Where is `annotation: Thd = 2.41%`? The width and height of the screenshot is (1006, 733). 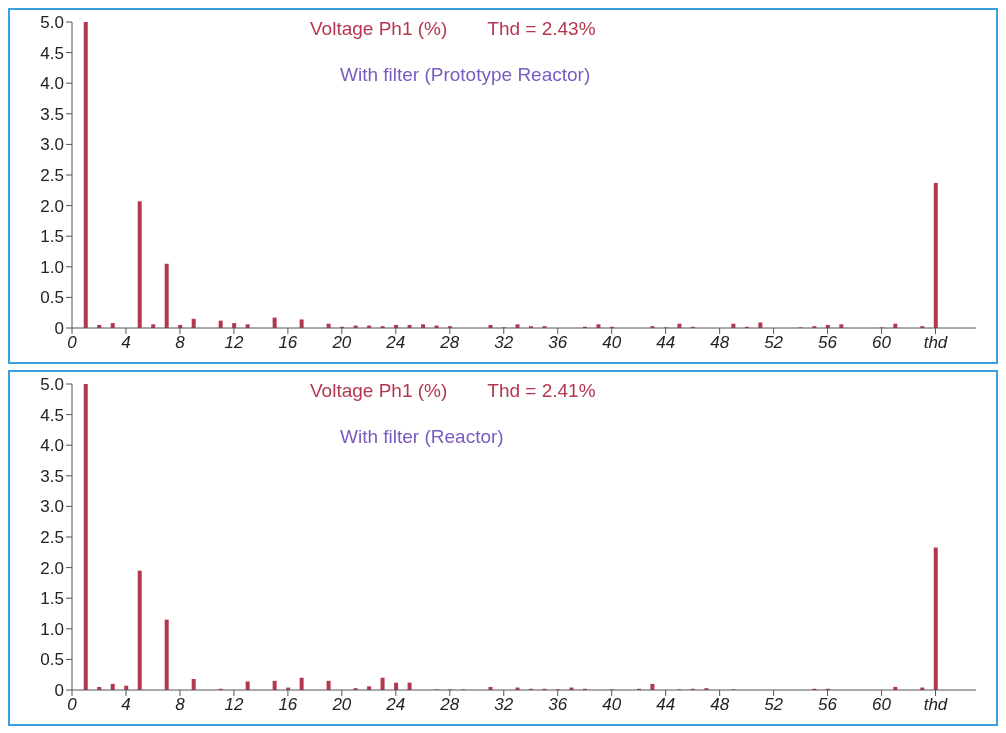 annotation: Thd = 2.41% is located at coordinates (541, 390).